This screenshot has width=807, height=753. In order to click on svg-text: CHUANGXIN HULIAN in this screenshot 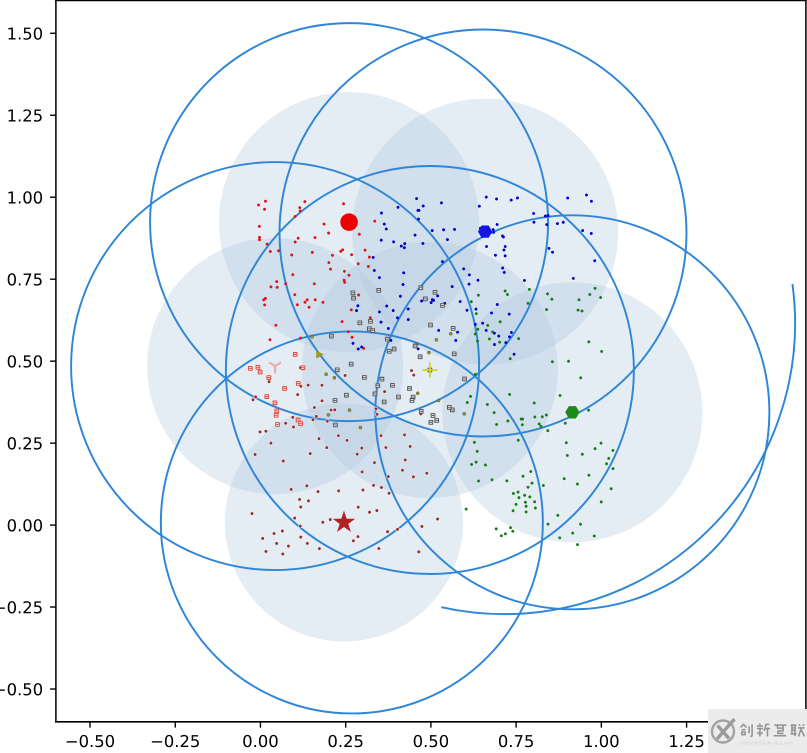, I will do `click(767, 743)`.